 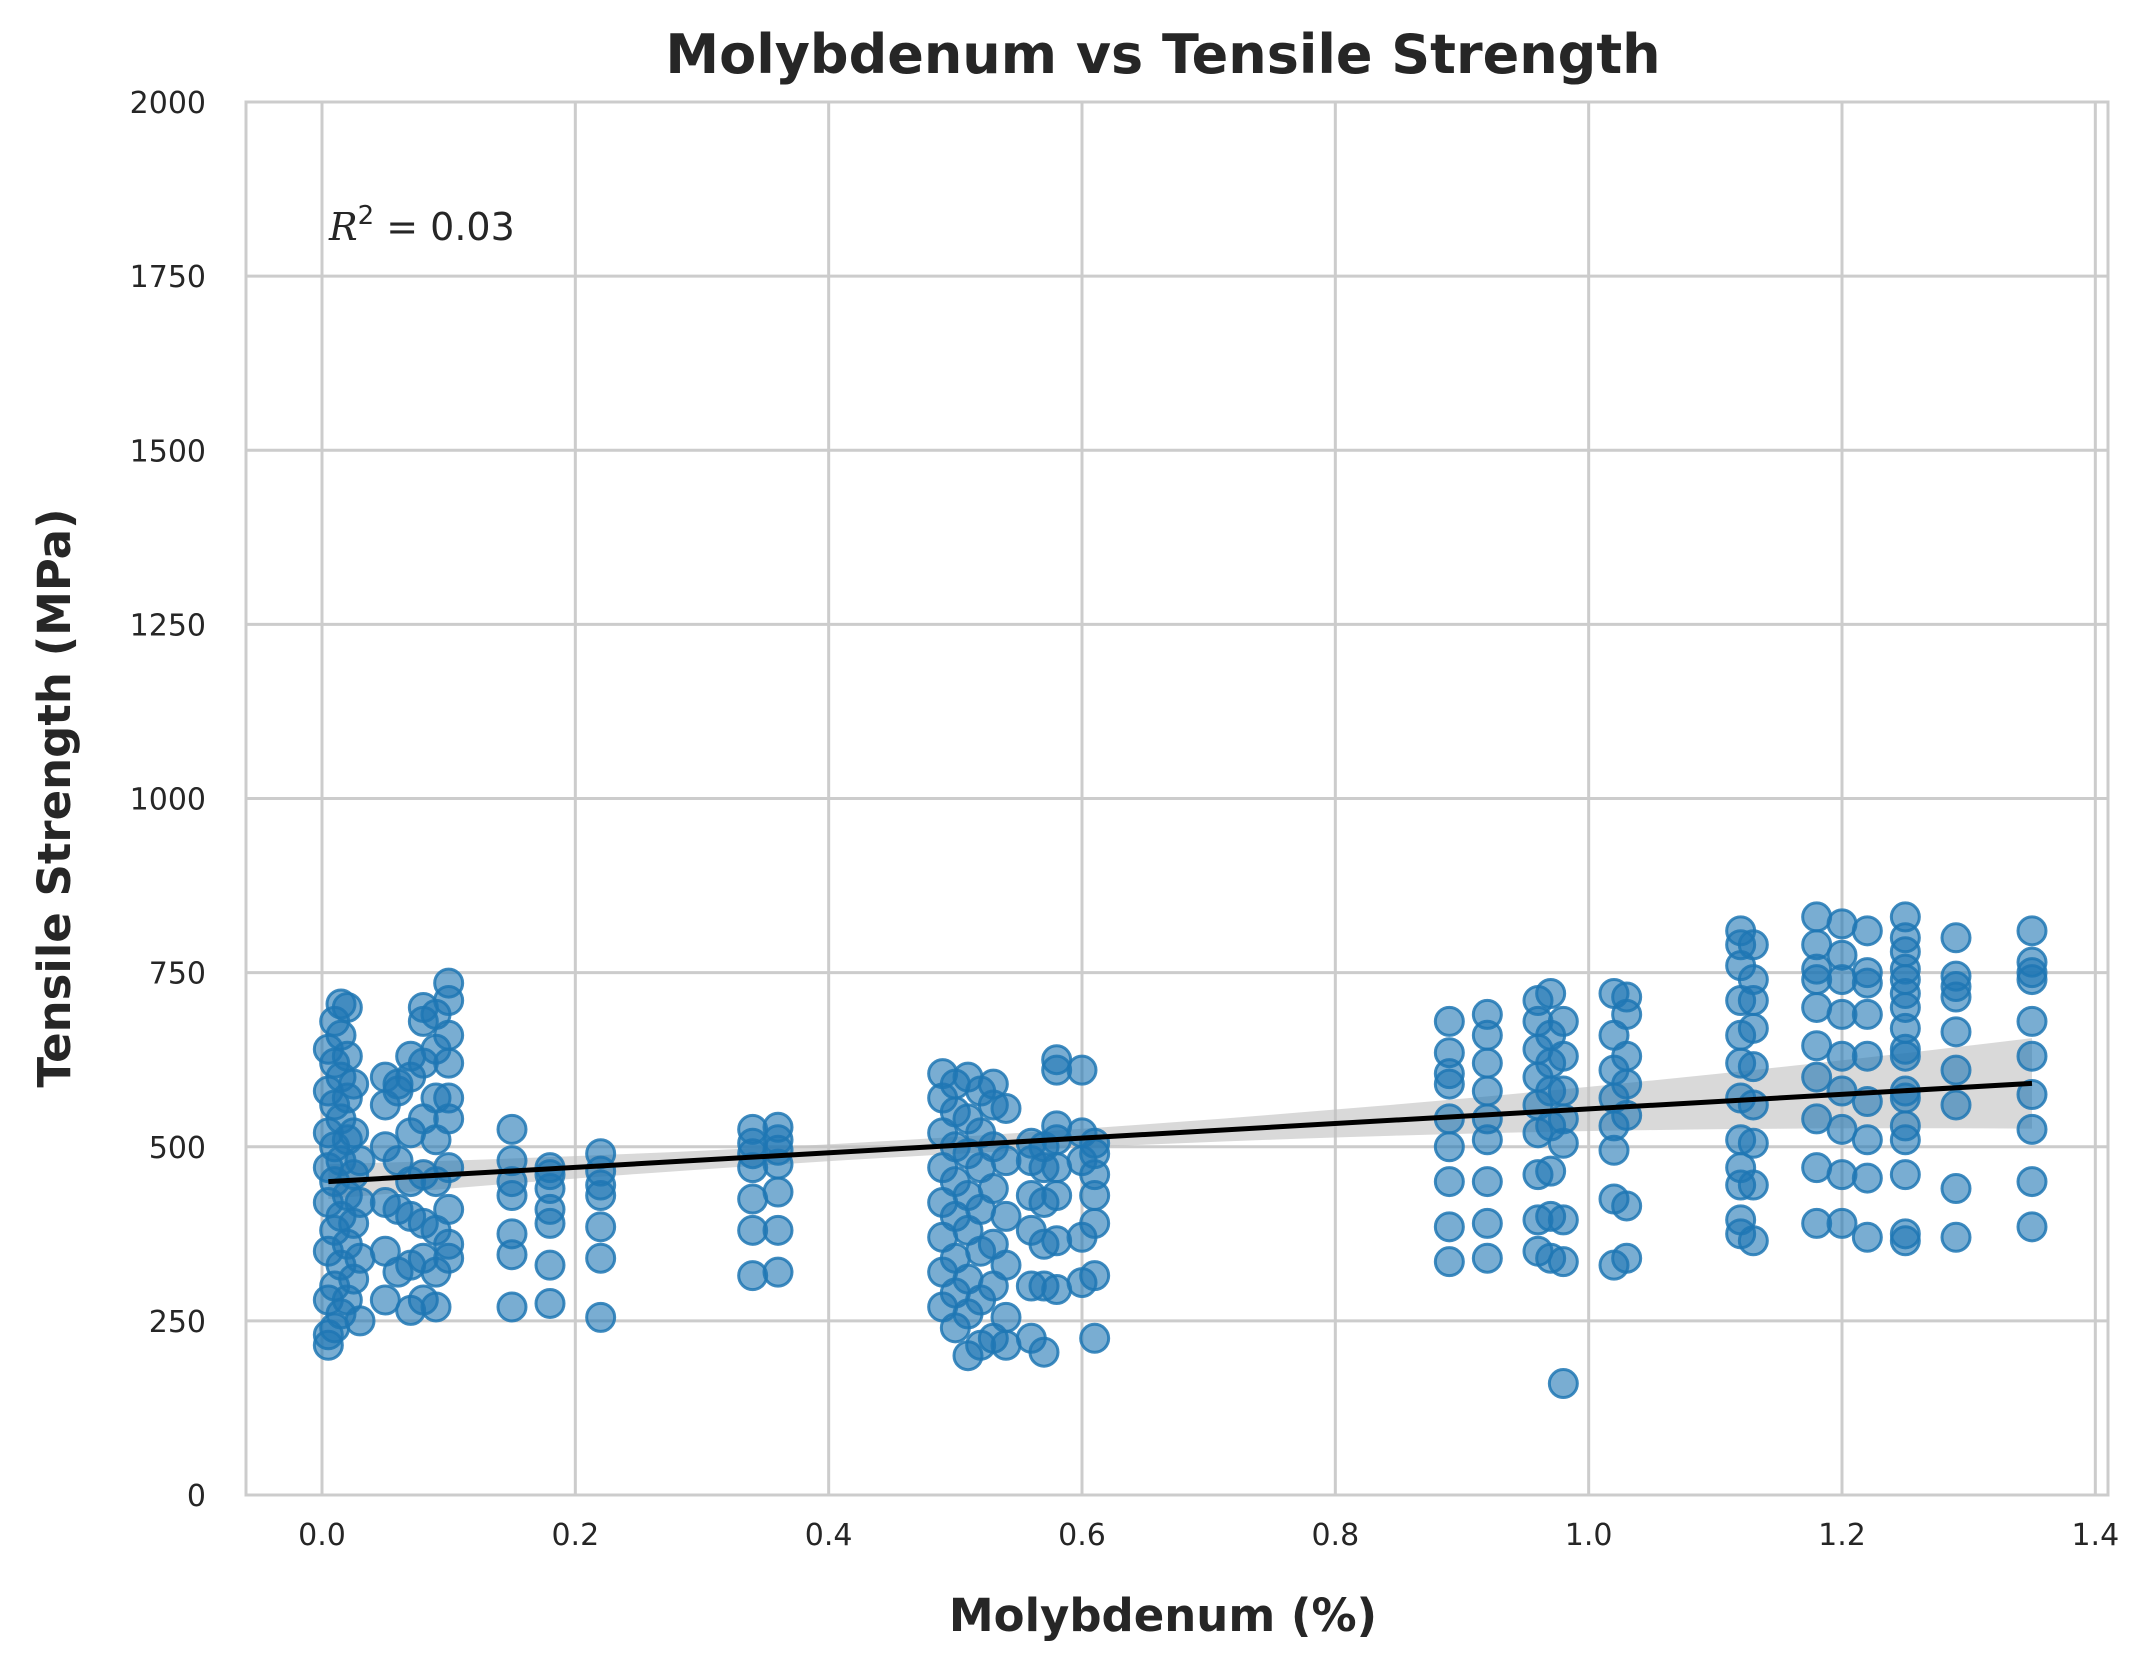 I want to click on x-tick-label: 0.6, so click(x=1082, y=1535).